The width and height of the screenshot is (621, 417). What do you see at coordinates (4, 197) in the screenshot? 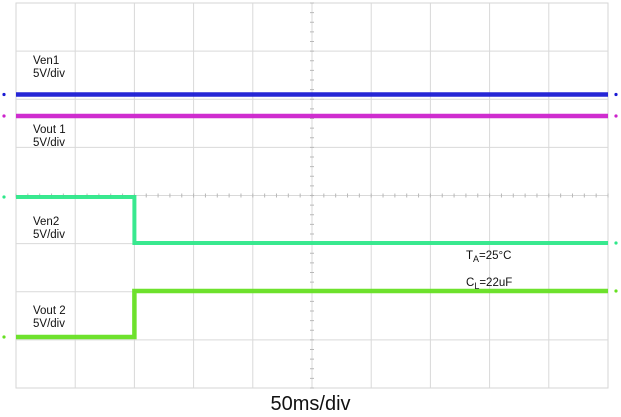
I see `ven2-left-marker` at bounding box center [4, 197].